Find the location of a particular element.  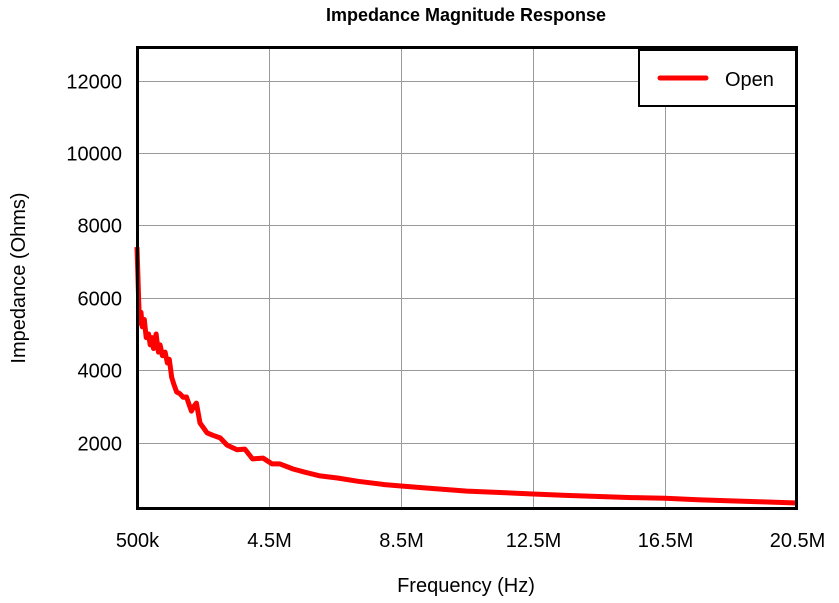

x-tick-label: 12.5M is located at coordinates (534, 541).